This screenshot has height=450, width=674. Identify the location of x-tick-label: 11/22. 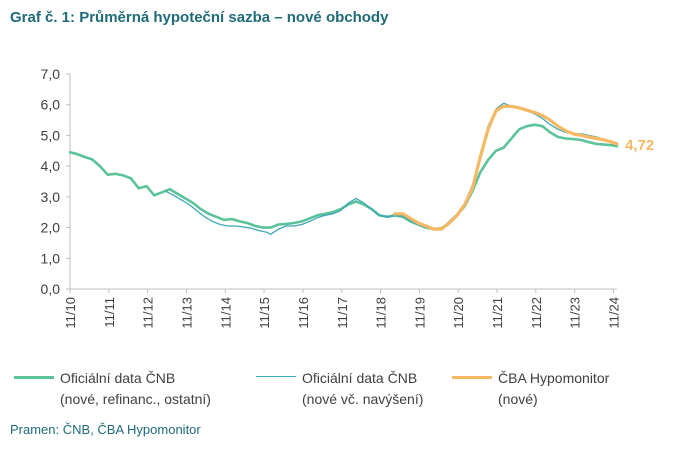
(536, 313).